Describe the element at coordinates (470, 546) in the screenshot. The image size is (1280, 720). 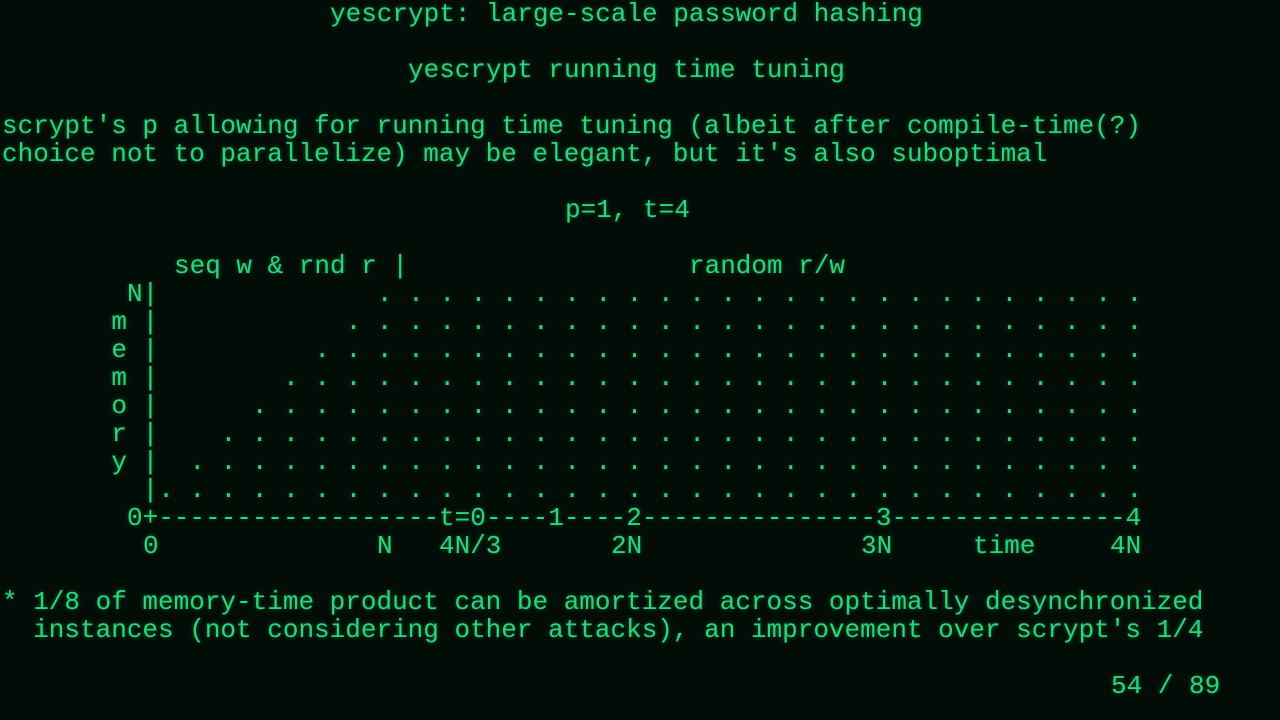
I see `x-label: 4N/3` at that location.